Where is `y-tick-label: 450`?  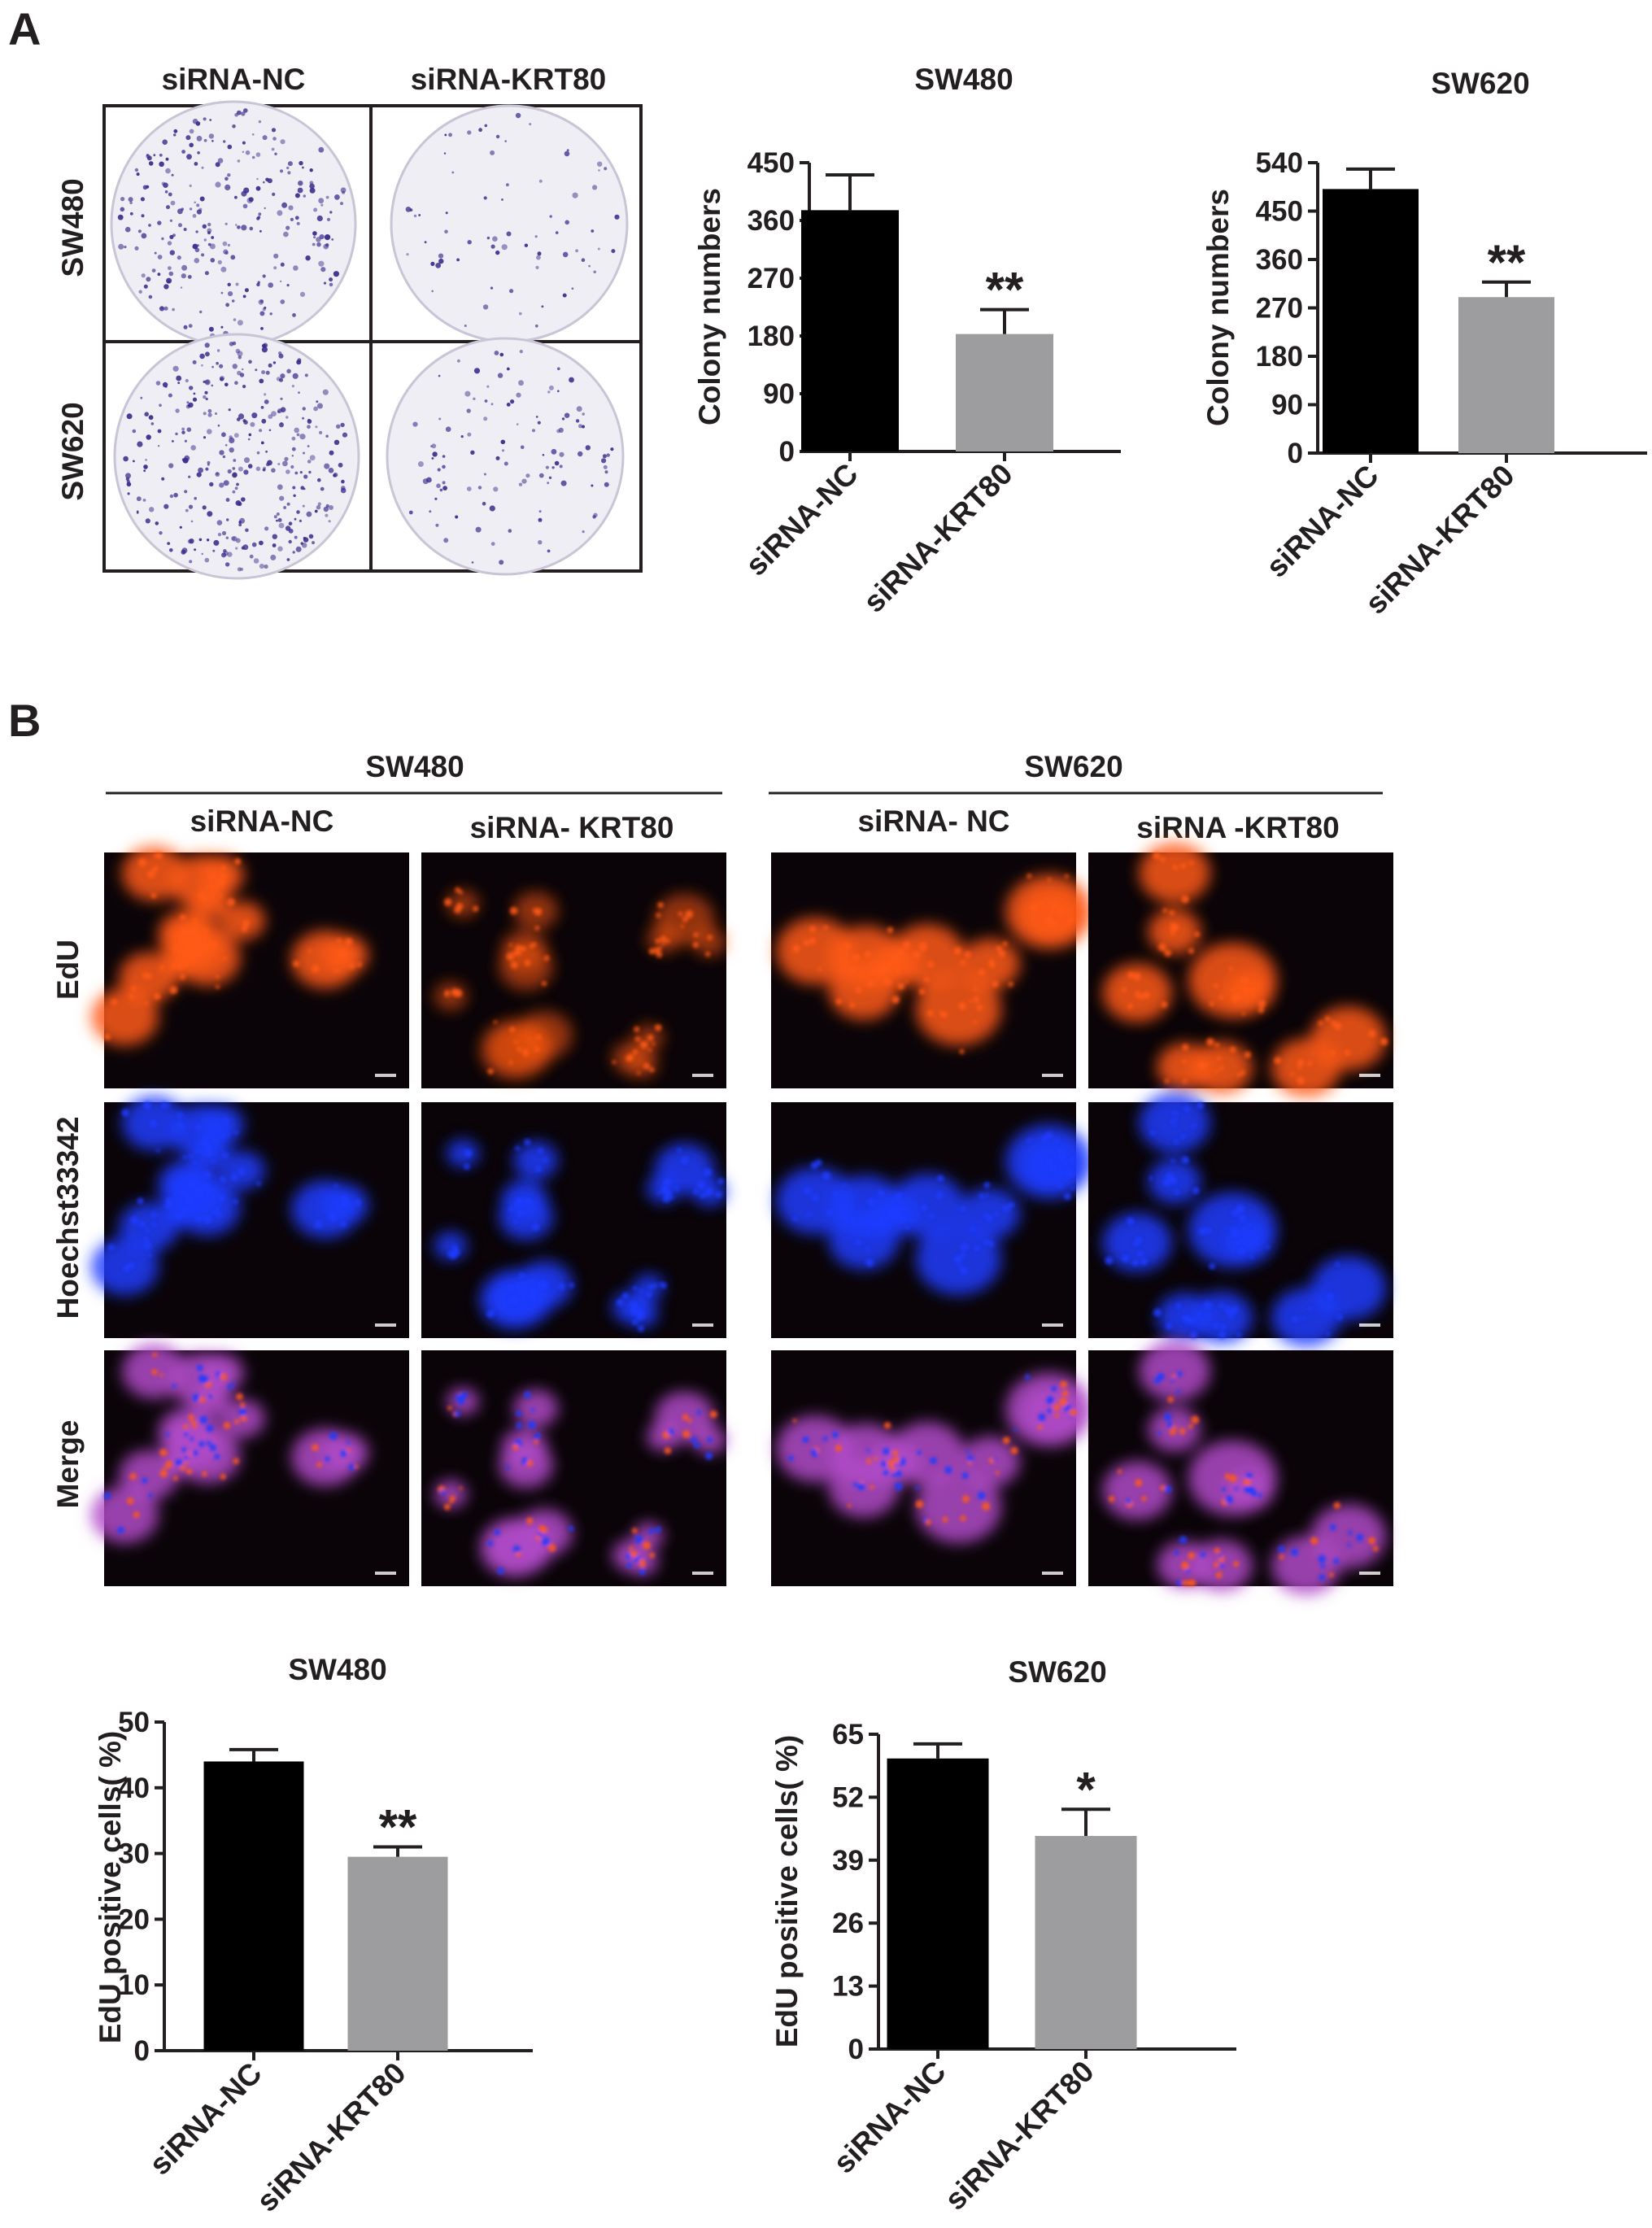
y-tick-label: 450 is located at coordinates (1279, 212).